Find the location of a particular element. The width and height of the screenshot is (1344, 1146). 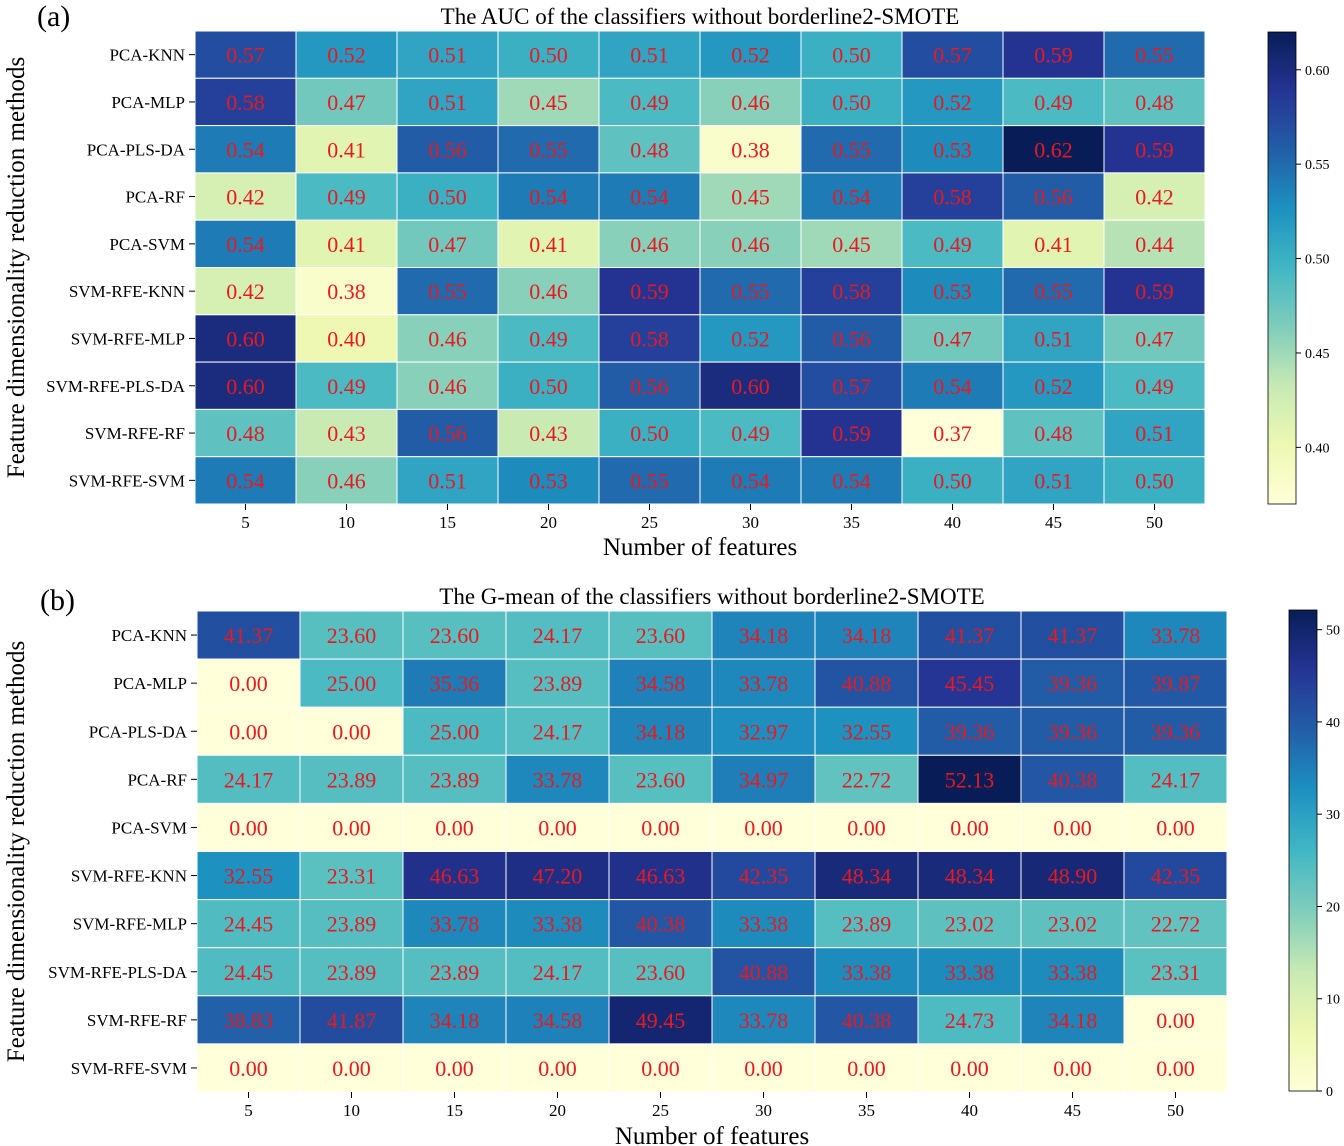

colorbar-tick-label: 0.40 is located at coordinates (1317, 448).